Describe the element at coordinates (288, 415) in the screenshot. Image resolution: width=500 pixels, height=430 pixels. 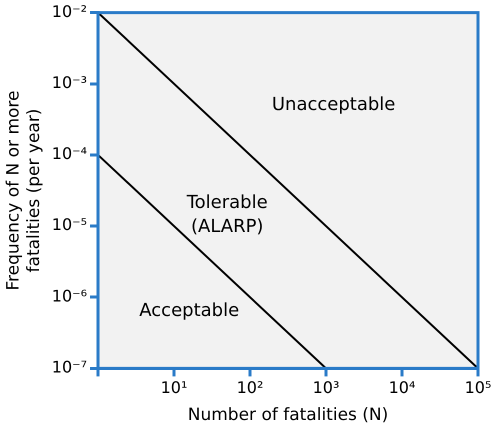
I see `x-axis-title: Number of fatalities (N)` at that location.